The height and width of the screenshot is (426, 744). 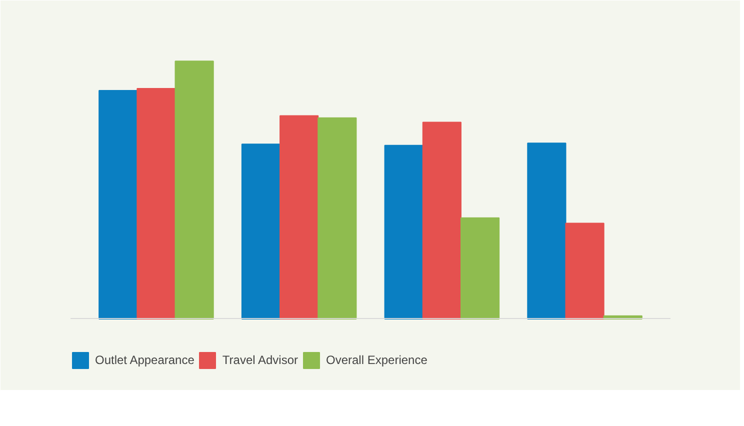 What do you see at coordinates (260, 360) in the screenshot?
I see `legend-label: Travel Advisor` at bounding box center [260, 360].